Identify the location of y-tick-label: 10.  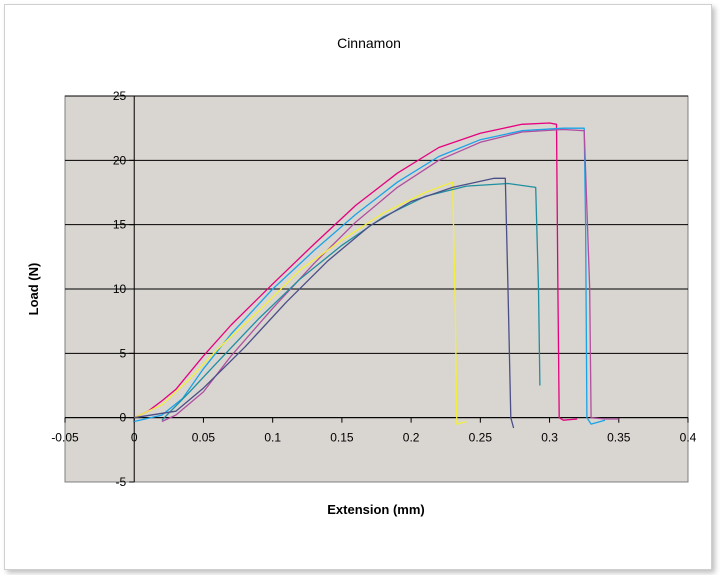
(120, 289).